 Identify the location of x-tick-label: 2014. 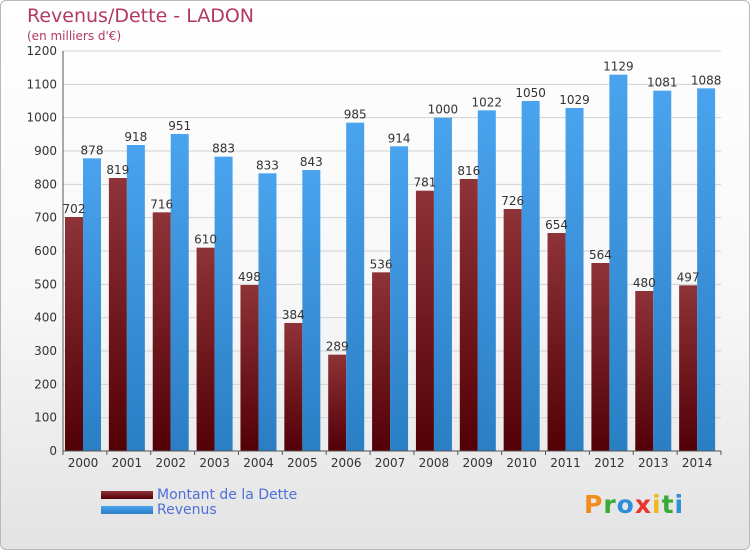
(697, 463).